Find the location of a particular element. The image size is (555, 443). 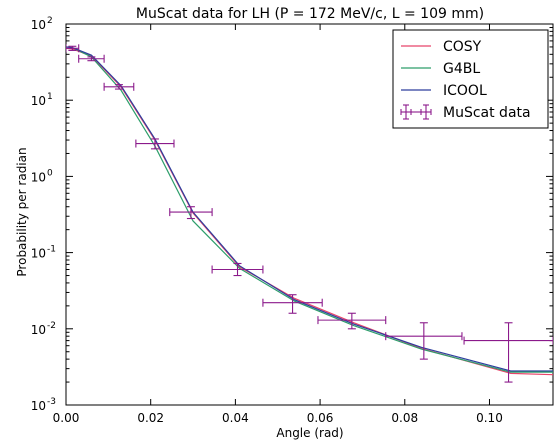

x-tick-label: 0.02 is located at coordinates (150, 418).